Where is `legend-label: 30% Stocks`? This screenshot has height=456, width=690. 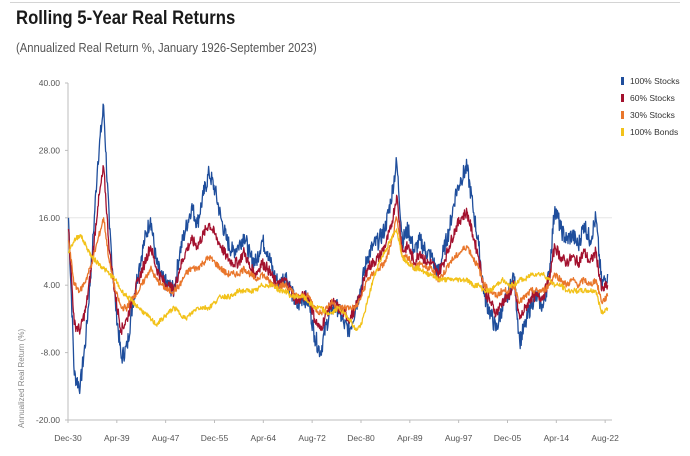 legend-label: 30% Stocks is located at coordinates (652, 114).